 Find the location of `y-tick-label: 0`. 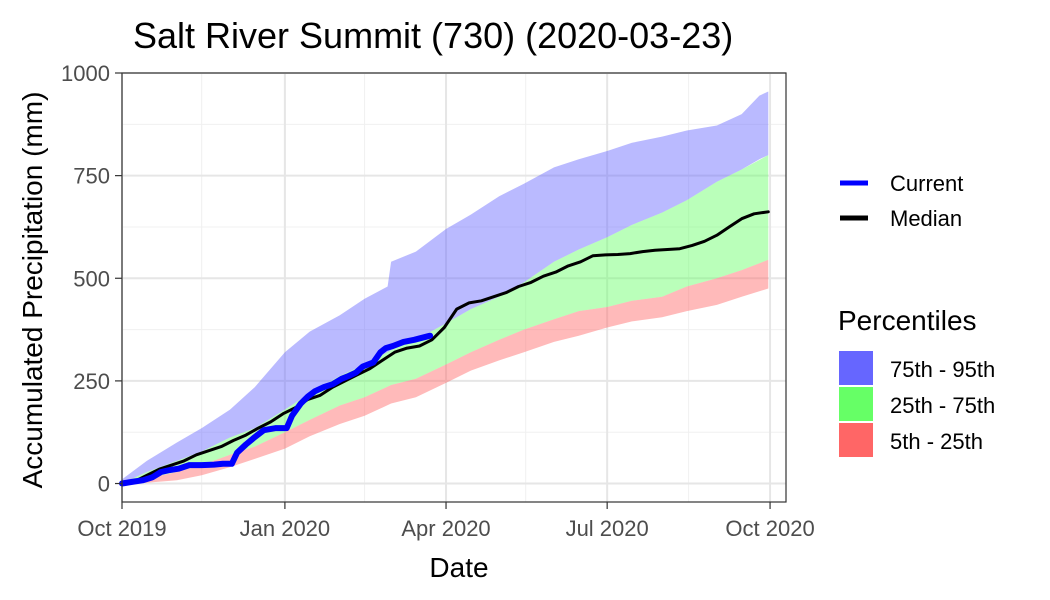

y-tick-label: 0 is located at coordinates (104, 484).